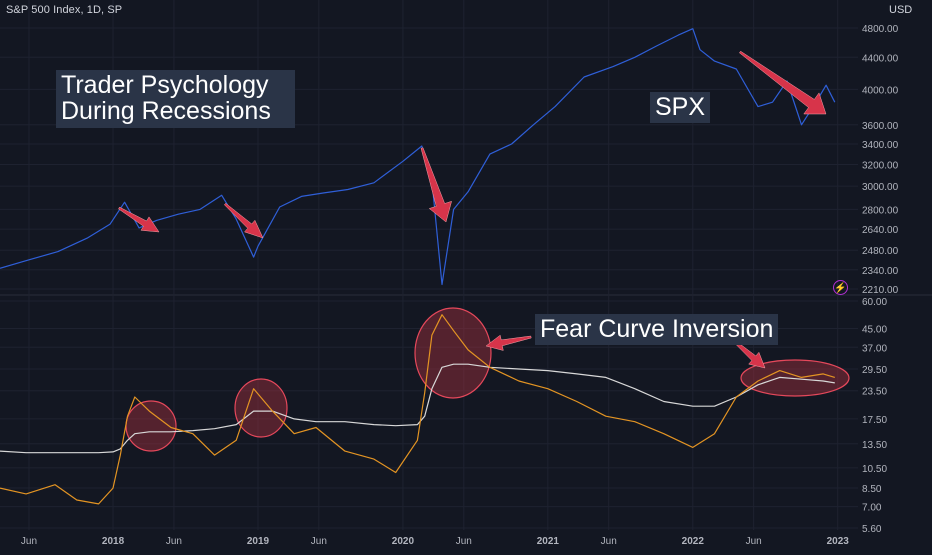 Image resolution: width=932 pixels, height=555 pixels. Describe the element at coordinates (838, 541) in the screenshot. I see `x-tick-label: 2023` at that location.